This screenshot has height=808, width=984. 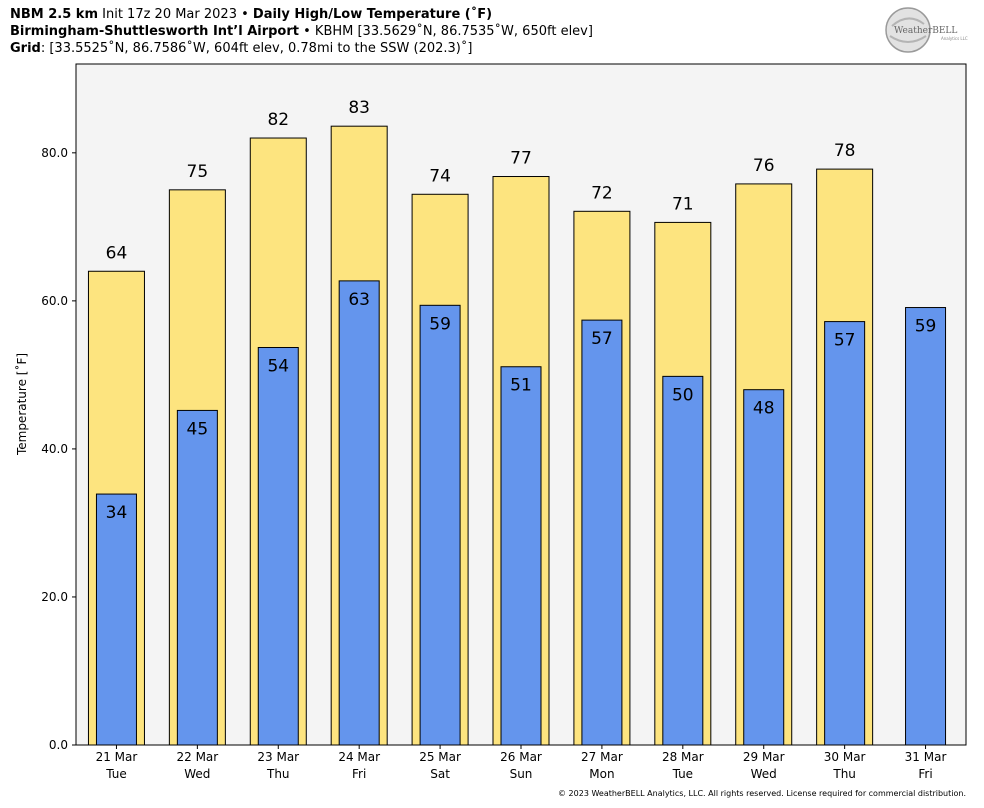 I want to click on x-tick-label-date: 23 Mar, so click(x=278, y=757).